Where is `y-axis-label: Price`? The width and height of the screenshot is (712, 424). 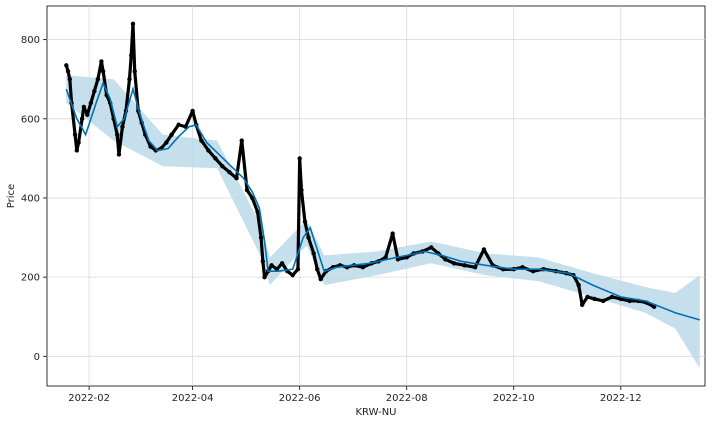 y-axis-label: Price is located at coordinates (11, 196).